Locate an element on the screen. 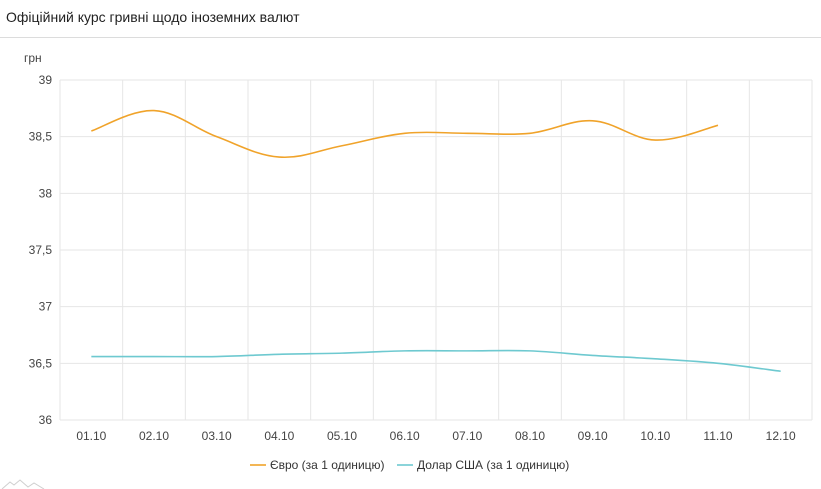 The height and width of the screenshot is (489, 821). y-tick-label: 39 is located at coordinates (46, 80).